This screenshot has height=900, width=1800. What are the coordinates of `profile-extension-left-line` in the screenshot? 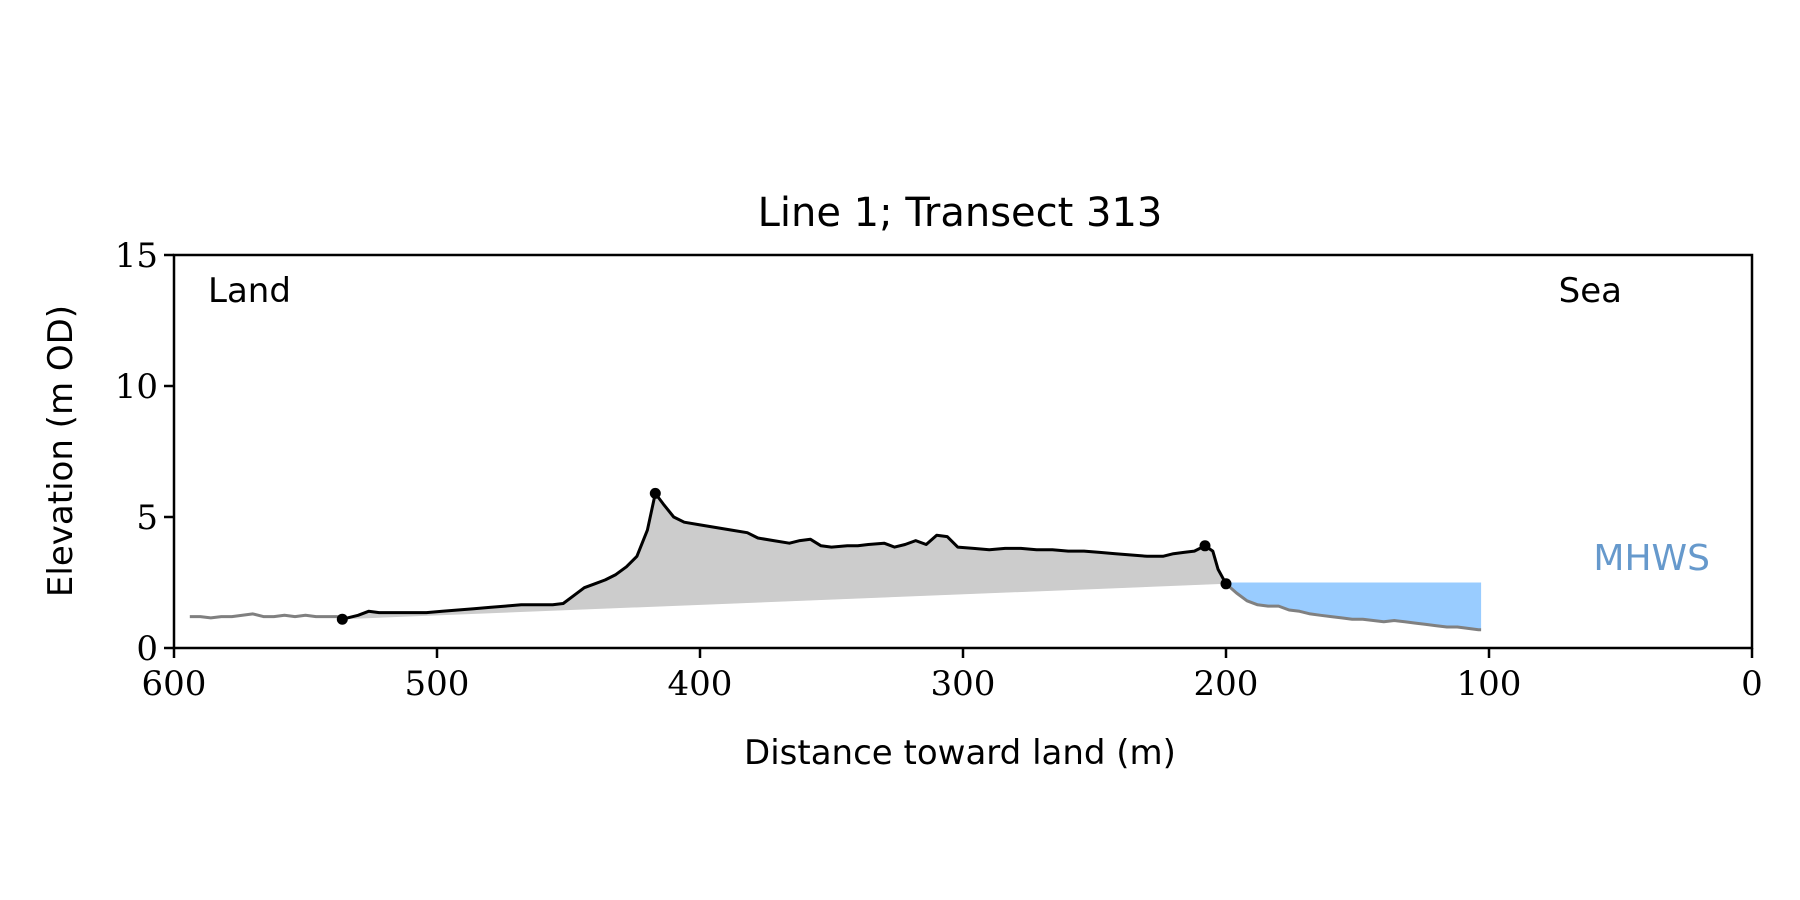 It's located at (266, 616).